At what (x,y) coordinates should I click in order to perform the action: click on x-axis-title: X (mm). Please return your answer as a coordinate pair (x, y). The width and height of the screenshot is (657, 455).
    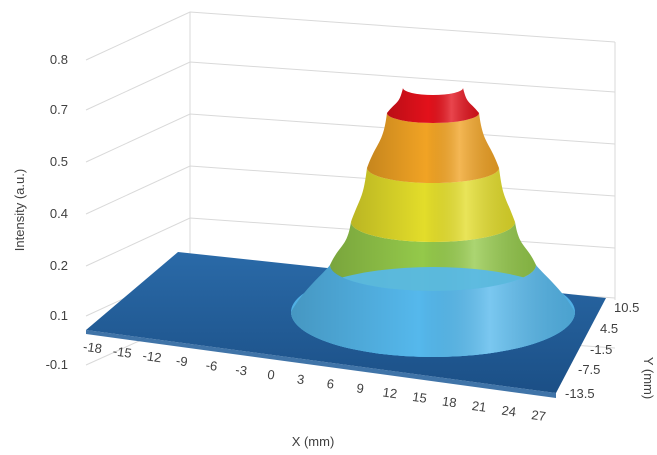
    Looking at the image, I should click on (313, 441).